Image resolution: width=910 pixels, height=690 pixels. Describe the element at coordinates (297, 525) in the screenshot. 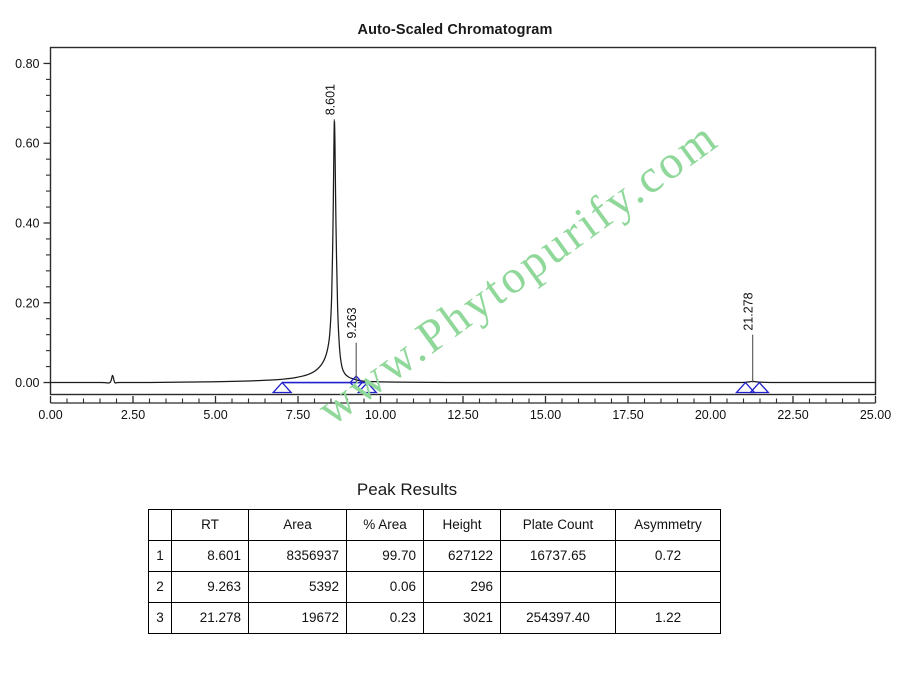

I see `header-area: Area` at that location.